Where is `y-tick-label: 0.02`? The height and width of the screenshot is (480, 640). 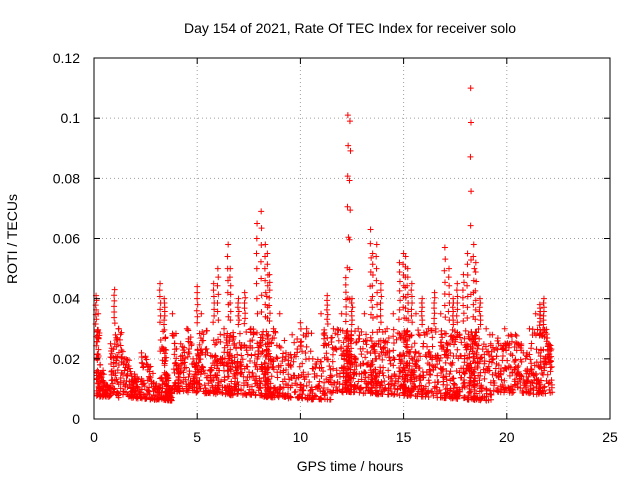
y-tick-label: 0.02 is located at coordinates (66, 359).